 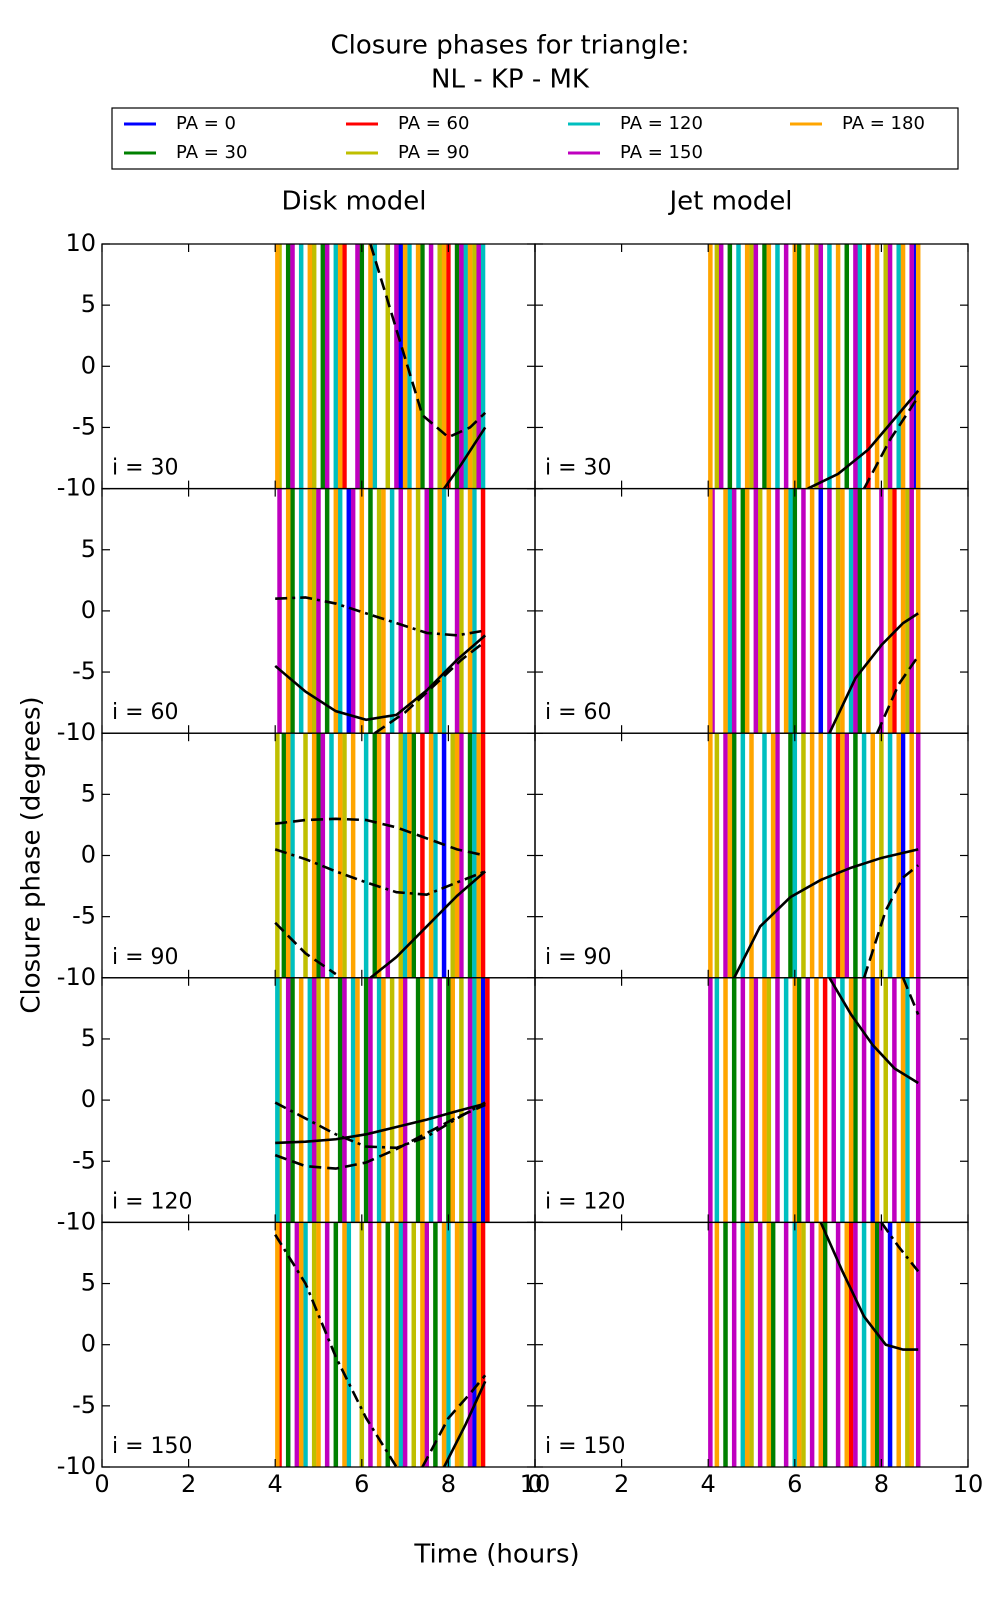 I want to click on y-tick-label: 10, so click(x=80, y=243).